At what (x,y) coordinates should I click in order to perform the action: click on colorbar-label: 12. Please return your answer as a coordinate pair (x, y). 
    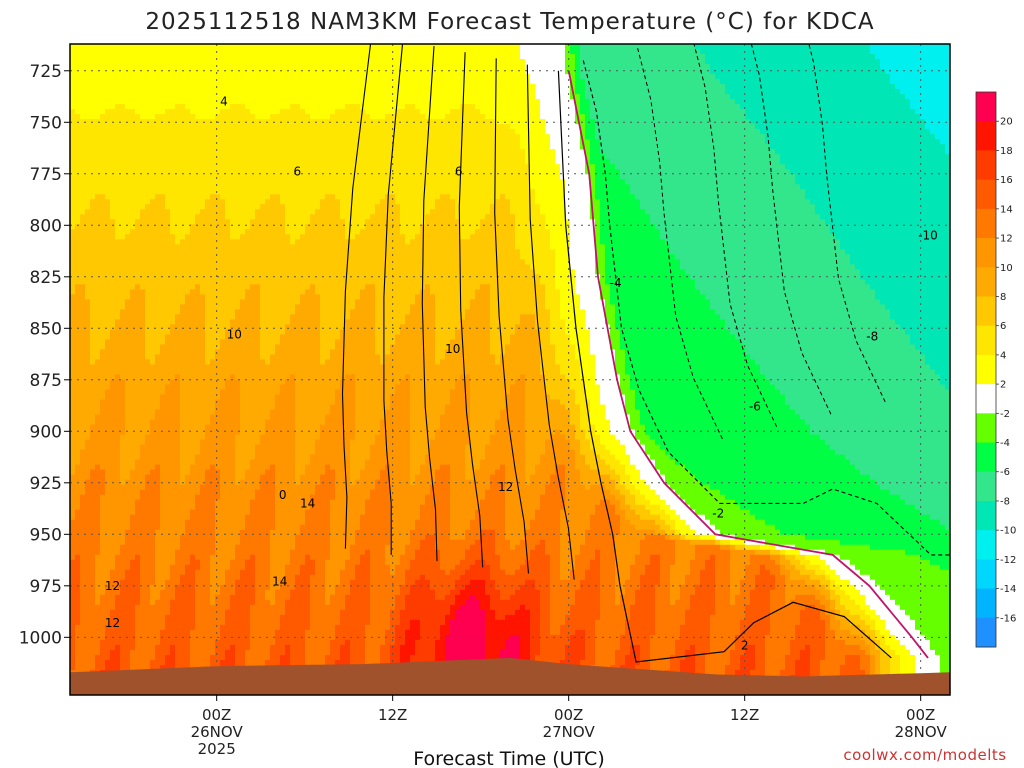
    Looking at the image, I should click on (1006, 239).